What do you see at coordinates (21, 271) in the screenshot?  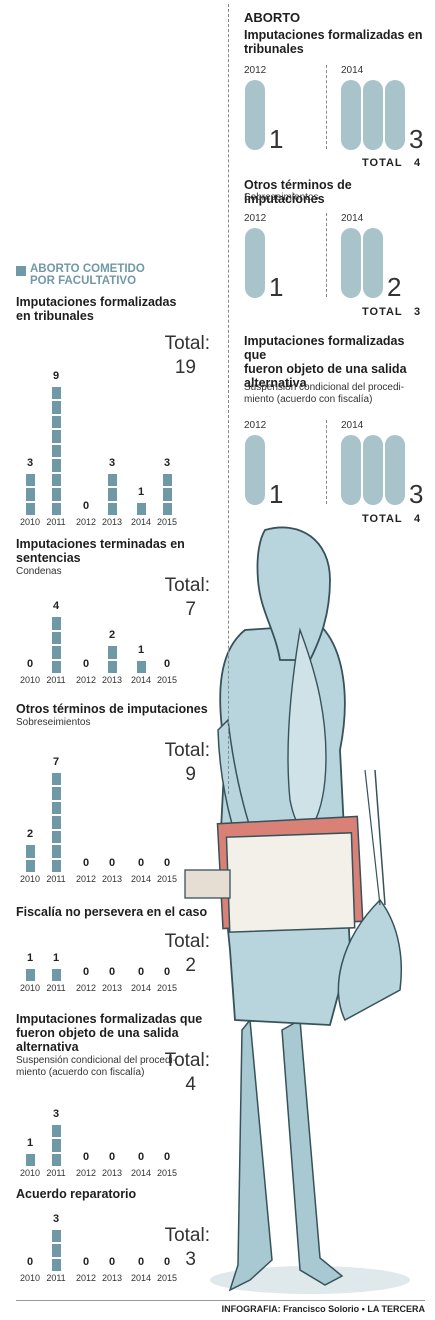 I see `header-square-icon` at bounding box center [21, 271].